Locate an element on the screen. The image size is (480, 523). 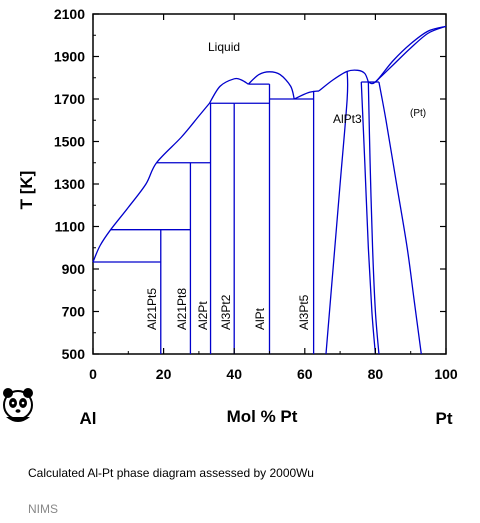
y-tick-label: 2100 is located at coordinates (69, 14).